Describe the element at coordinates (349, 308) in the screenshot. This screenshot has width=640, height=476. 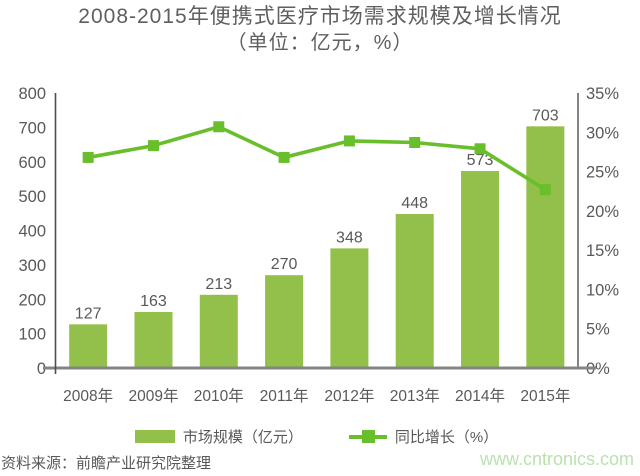
I see `bar-2012年` at that location.